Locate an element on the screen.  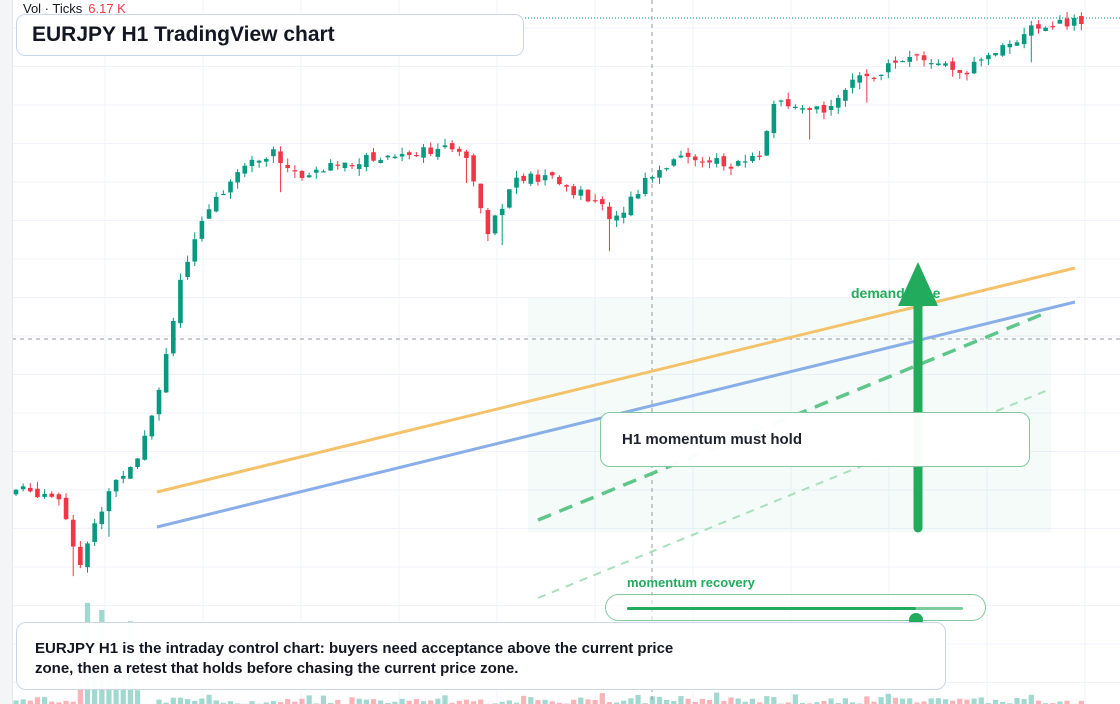
trendline-green-faint is located at coordinates (793, 494).